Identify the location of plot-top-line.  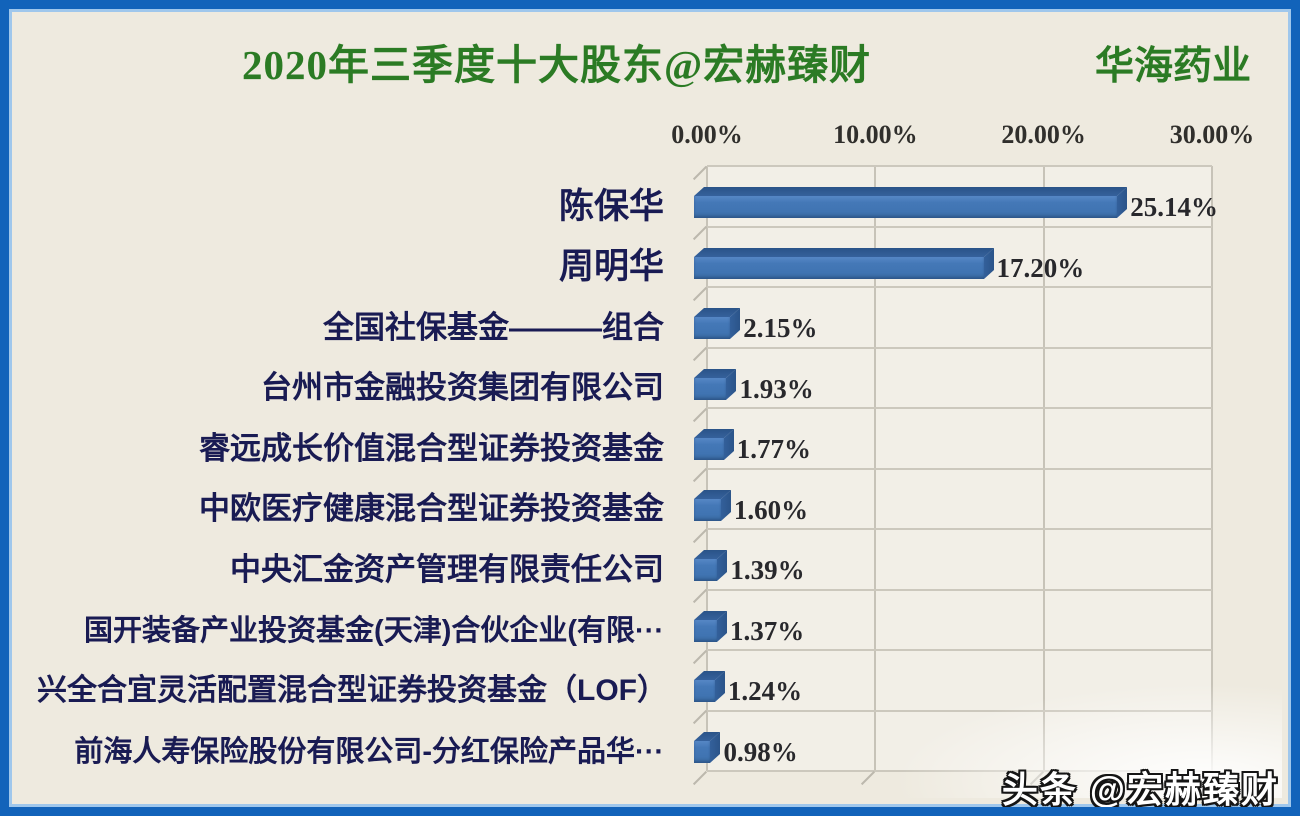
(959, 166).